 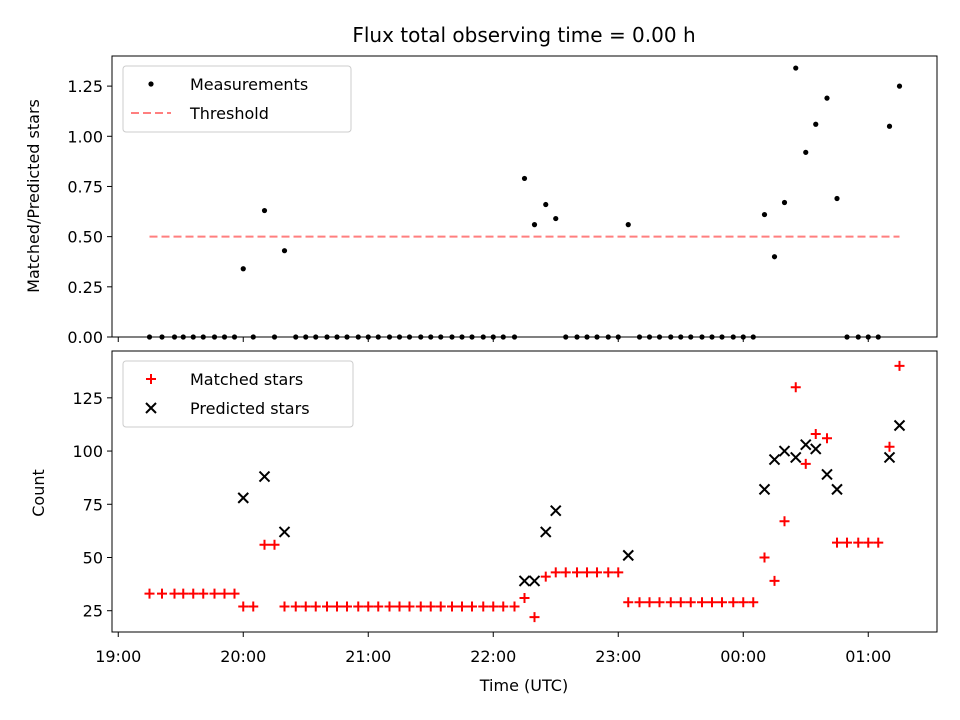 I want to click on bottom-x-tick-label: 01:00, so click(x=868, y=656).